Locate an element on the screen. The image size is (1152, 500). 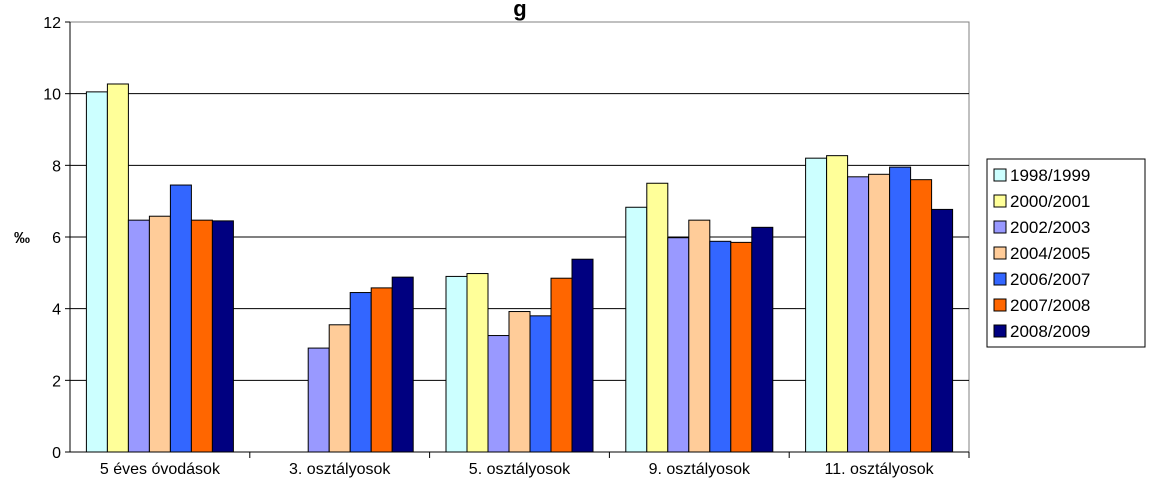
y-tick-label: 6 is located at coordinates (56, 238).